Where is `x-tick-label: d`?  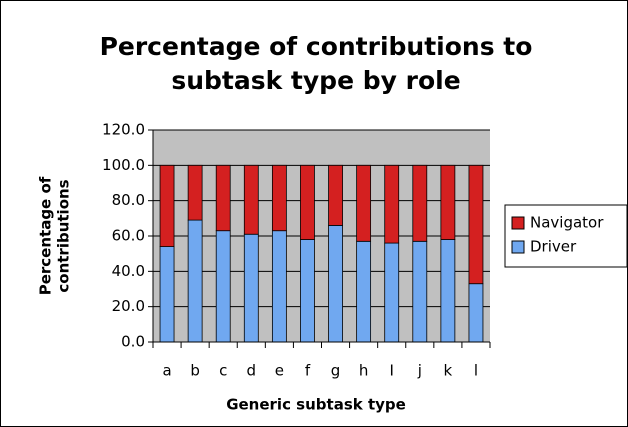 x-tick-label: d is located at coordinates (252, 371).